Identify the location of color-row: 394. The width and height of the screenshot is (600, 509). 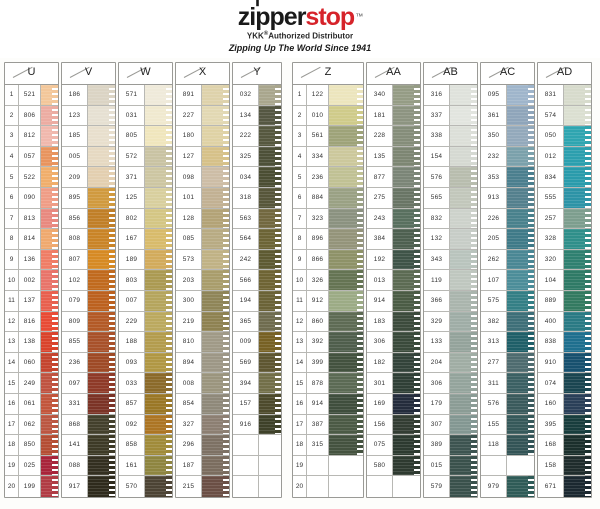
(257, 383).